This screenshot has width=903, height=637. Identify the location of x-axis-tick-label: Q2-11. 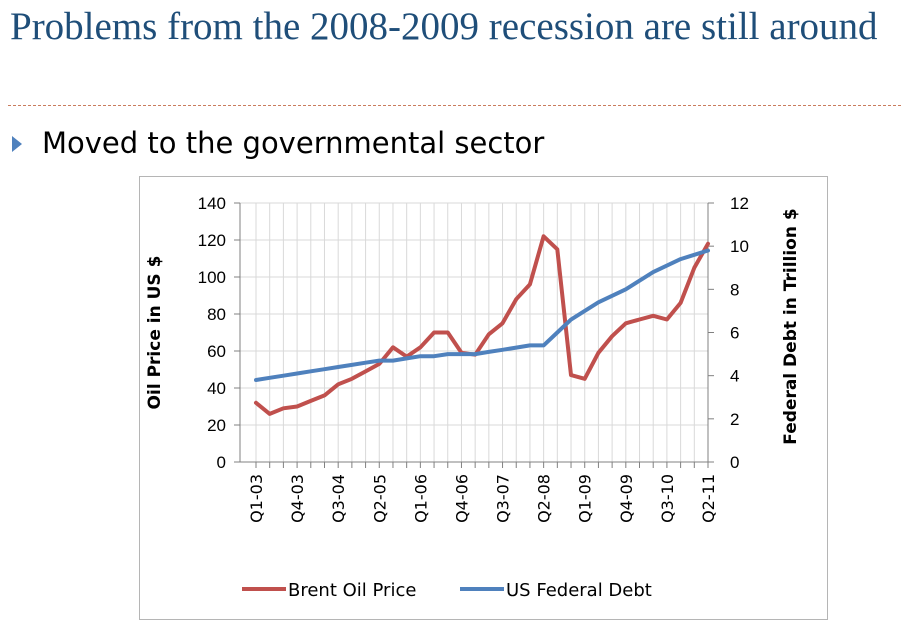
(708, 498).